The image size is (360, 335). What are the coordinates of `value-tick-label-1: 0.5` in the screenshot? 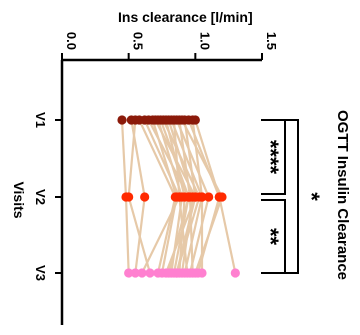 It's located at (138, 41).